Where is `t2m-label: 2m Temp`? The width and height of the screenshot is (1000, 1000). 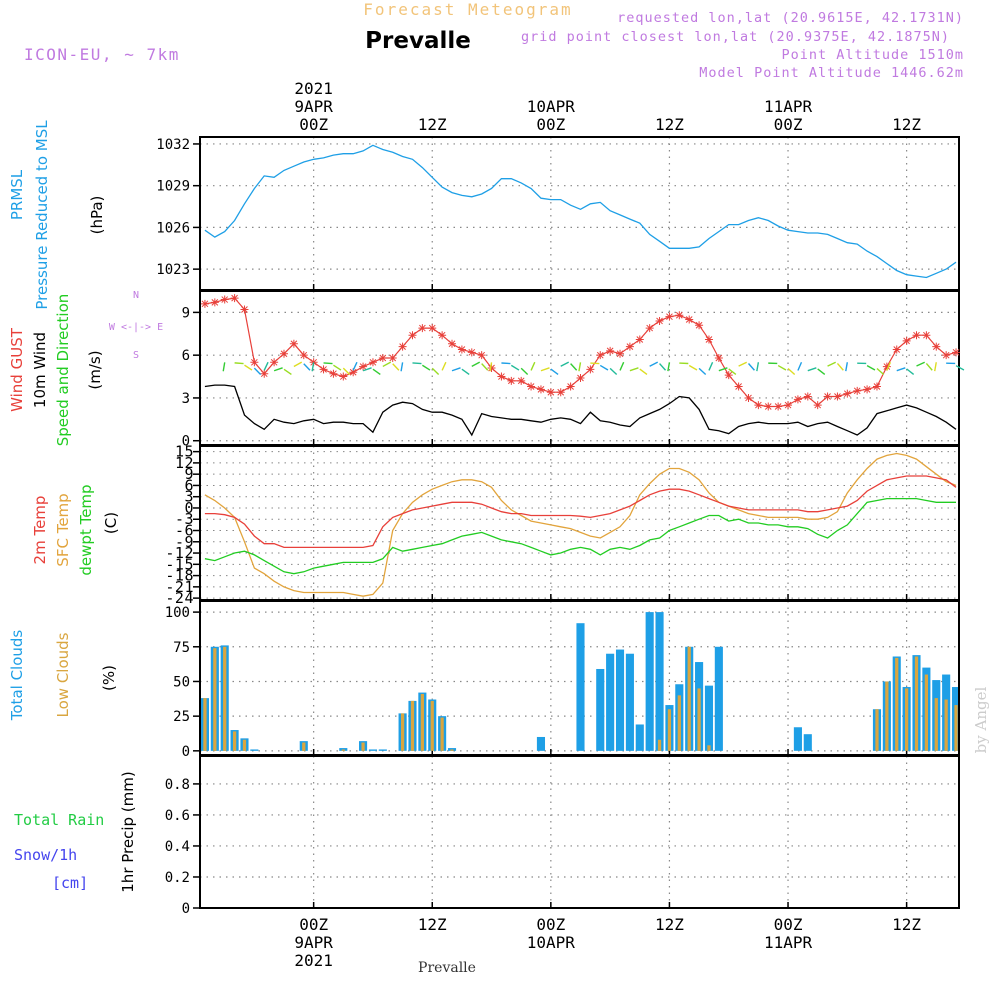
t2m-label: 2m Temp is located at coordinates (40, 530).